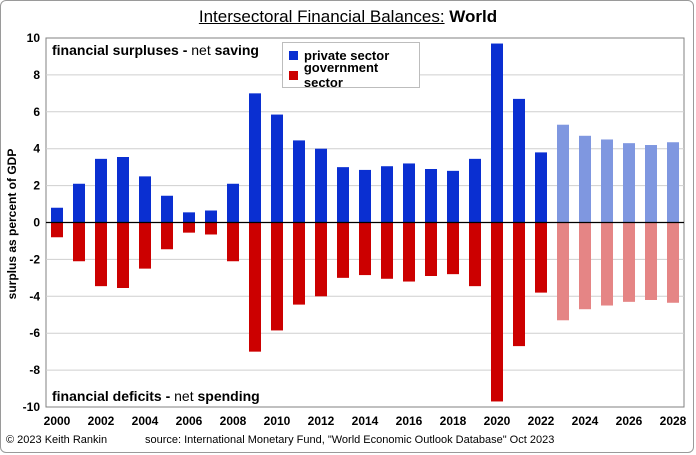  I want to click on legend-item-government: government sector, so click(354, 75).